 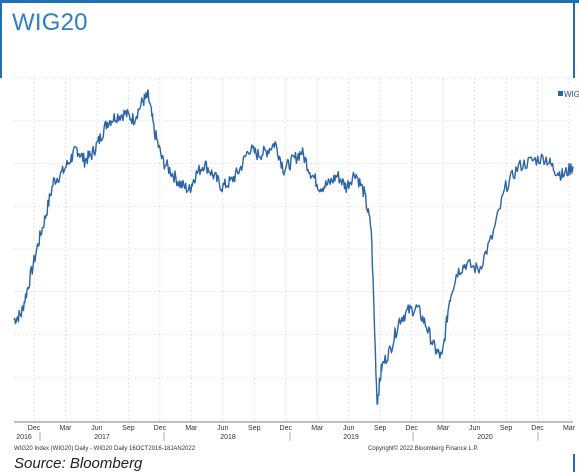 What do you see at coordinates (560, 93) in the screenshot?
I see `legend-swatch` at bounding box center [560, 93].